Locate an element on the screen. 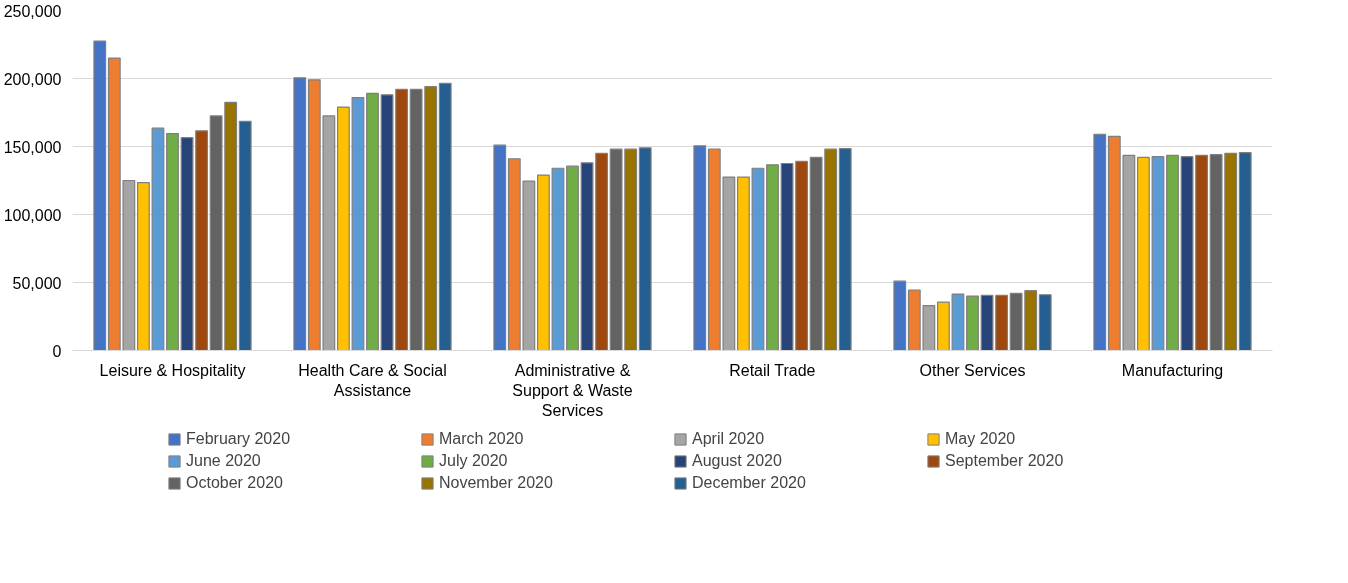  x-tick-label: Retail Trade is located at coordinates (772, 370).